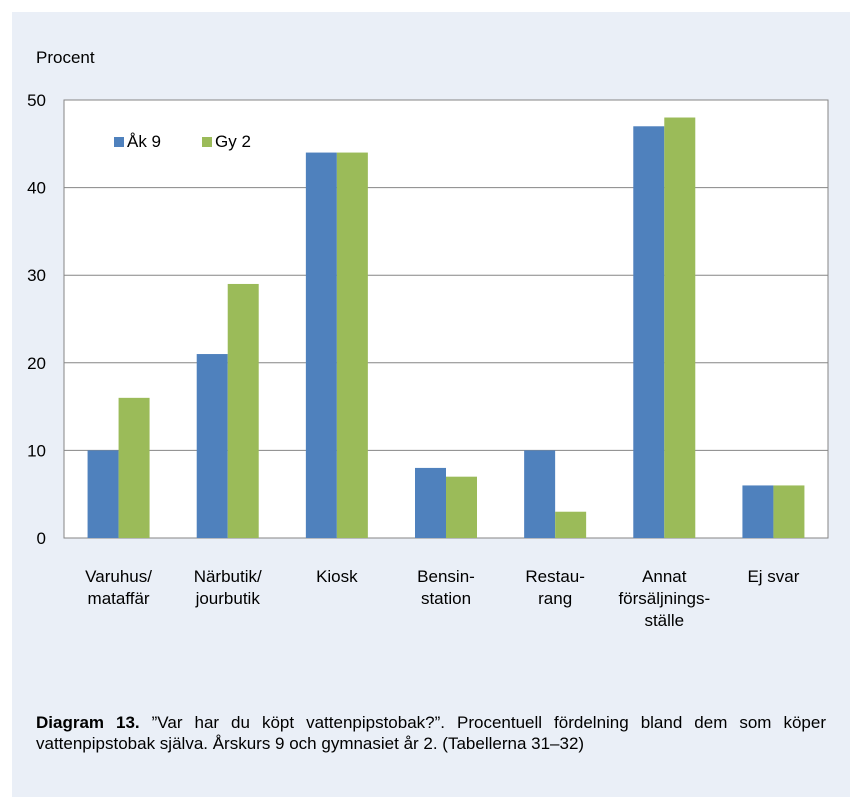  What do you see at coordinates (555, 587) in the screenshot?
I see `x-tick-label: Restau-rang` at bounding box center [555, 587].